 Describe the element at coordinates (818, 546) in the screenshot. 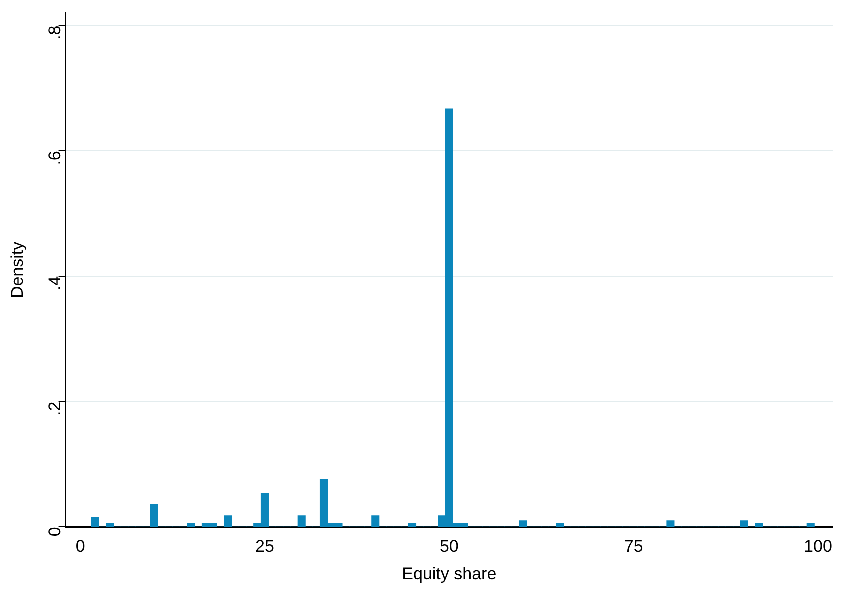

I see `x-tick-label: 100` at that location.